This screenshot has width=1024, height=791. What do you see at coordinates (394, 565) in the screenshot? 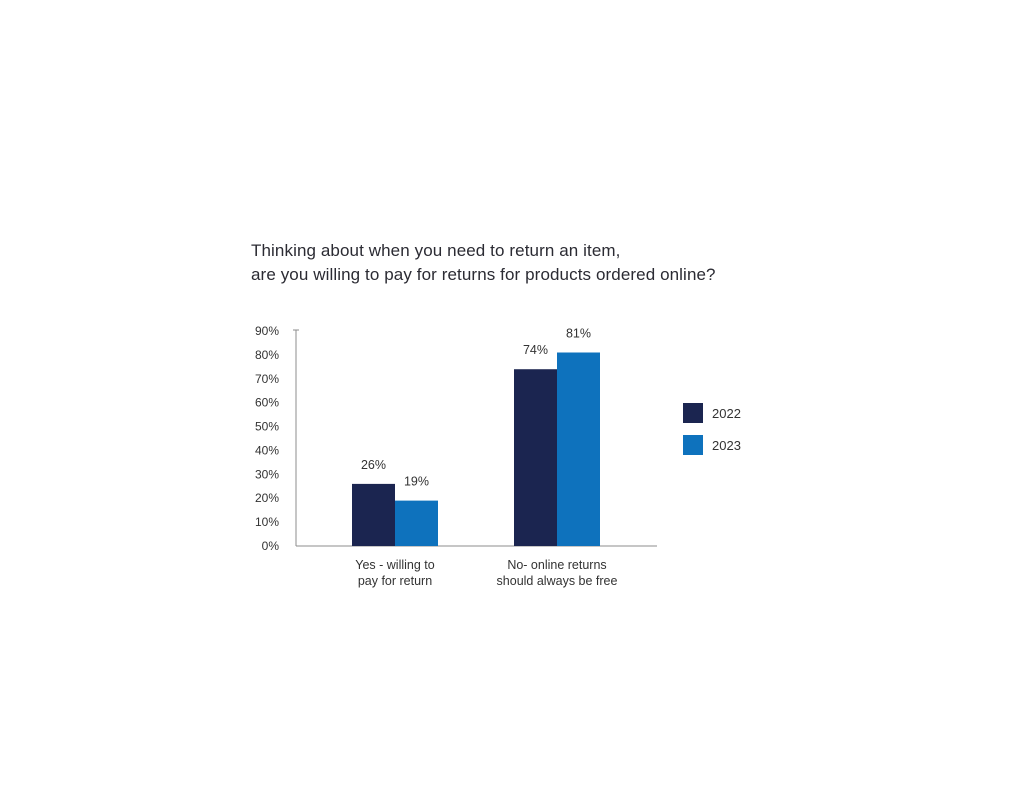
I see `x-category-label: Yes - willing to` at bounding box center [394, 565].